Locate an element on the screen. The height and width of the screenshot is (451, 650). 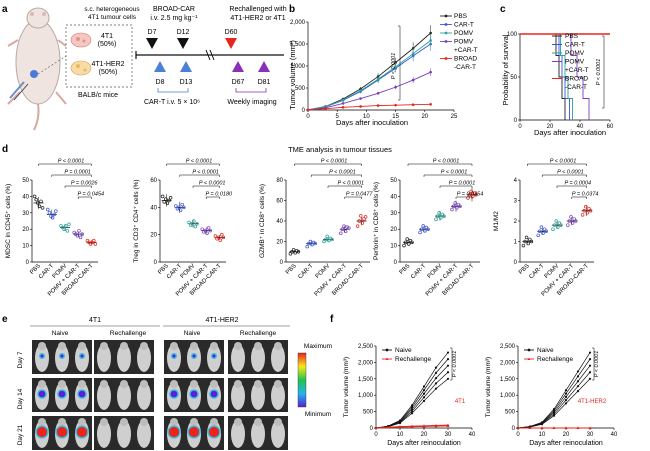
colorbar is located at coordinates (302, 380).